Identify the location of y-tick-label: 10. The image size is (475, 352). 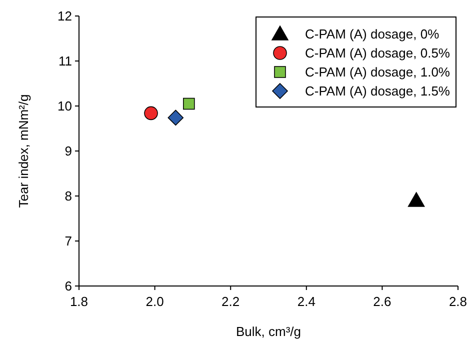
(65, 106).